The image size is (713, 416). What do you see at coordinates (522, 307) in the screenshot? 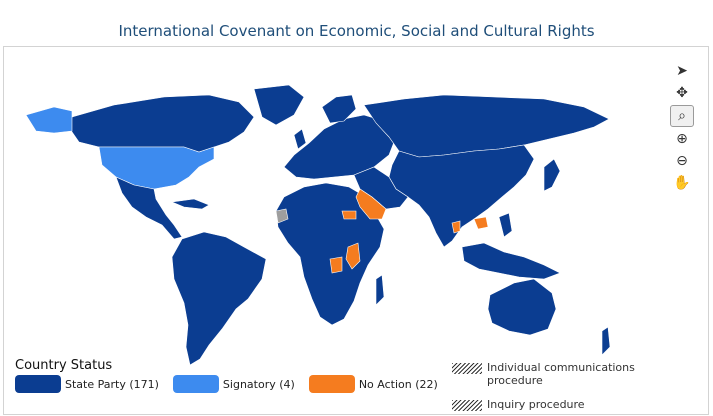
I see `region-australia` at bounding box center [522, 307].